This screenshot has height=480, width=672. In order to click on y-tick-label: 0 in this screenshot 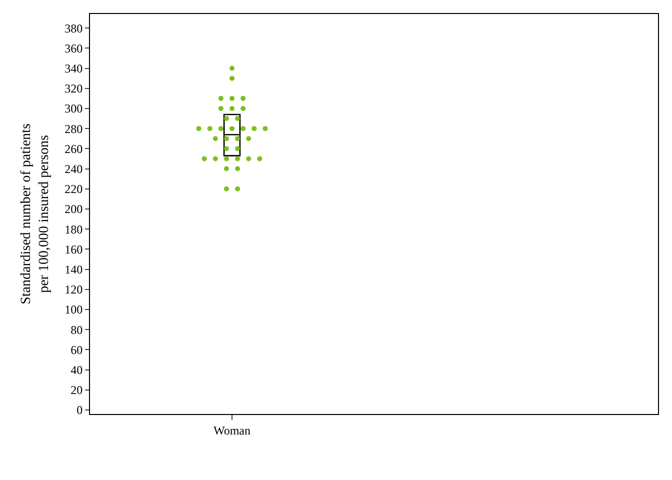, I will do `click(79, 410)`.